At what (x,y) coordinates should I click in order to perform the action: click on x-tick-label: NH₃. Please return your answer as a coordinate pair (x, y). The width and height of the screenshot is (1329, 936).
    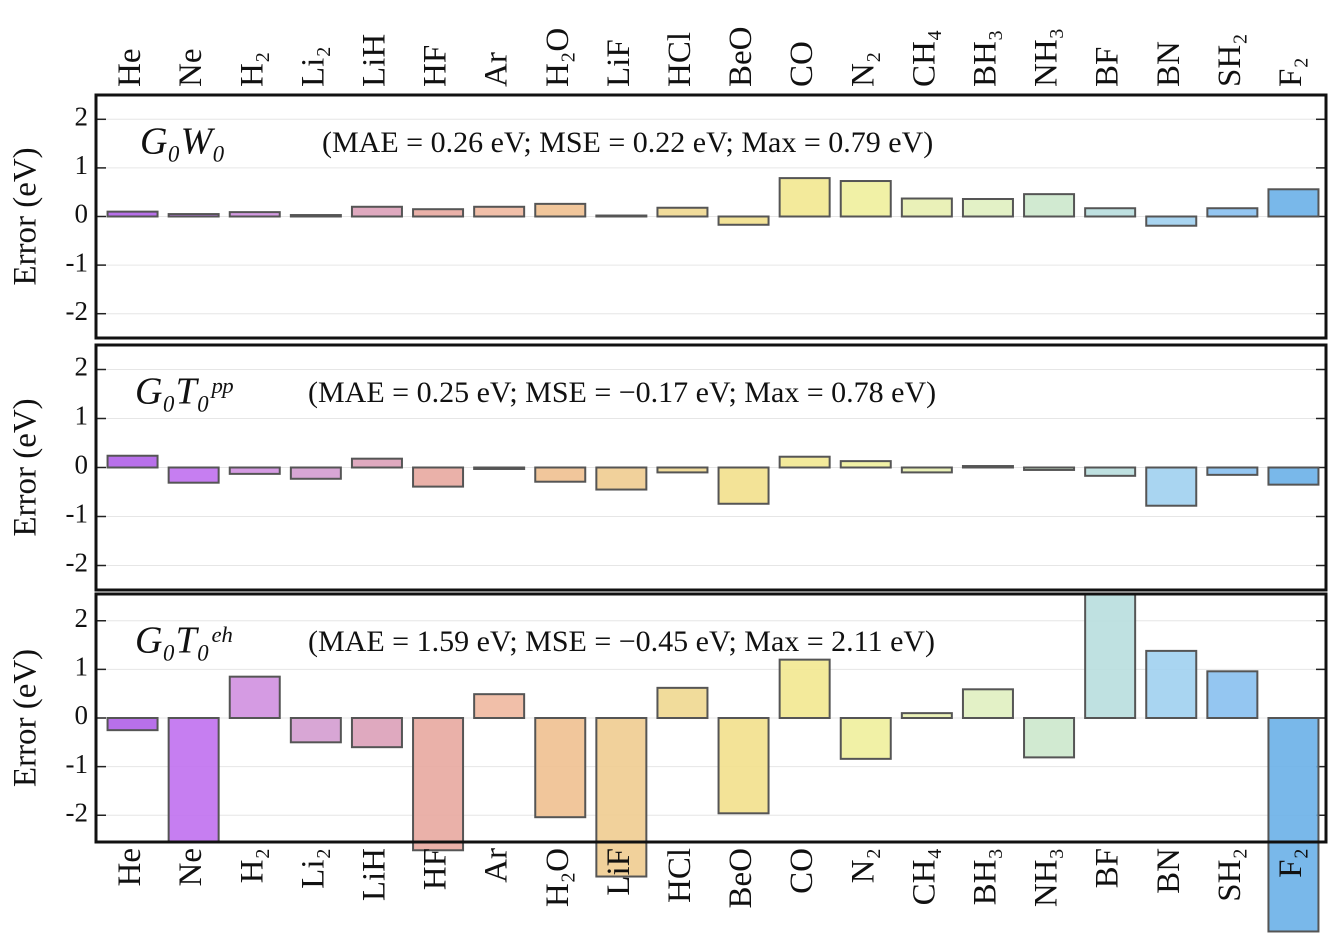
    Looking at the image, I should click on (1047, 877).